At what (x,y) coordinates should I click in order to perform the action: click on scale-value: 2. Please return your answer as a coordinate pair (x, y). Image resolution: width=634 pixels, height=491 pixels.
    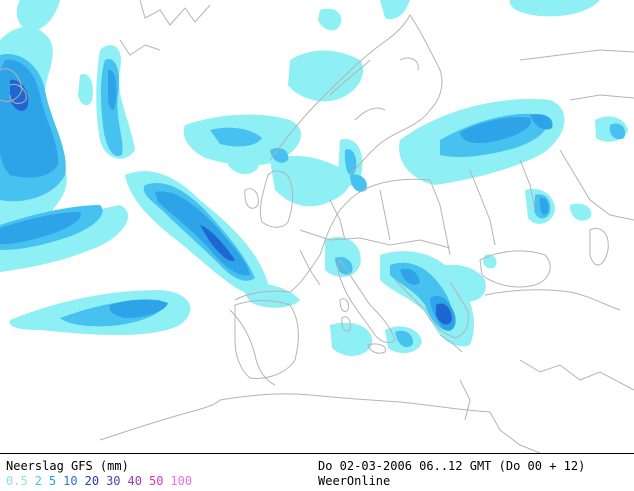
    Looking at the image, I should click on (38, 481).